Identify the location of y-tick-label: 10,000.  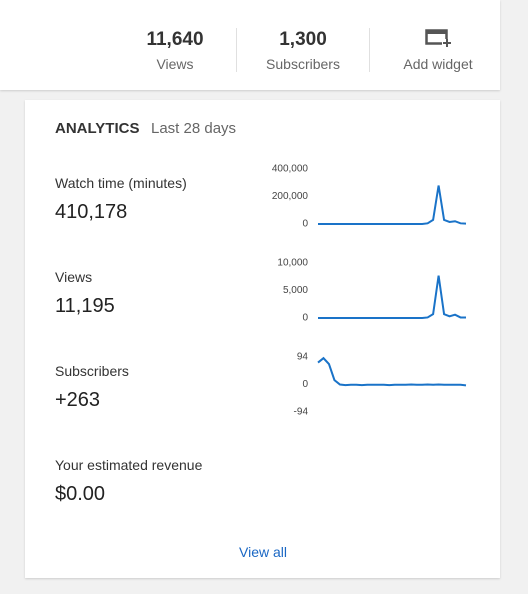
(292, 263).